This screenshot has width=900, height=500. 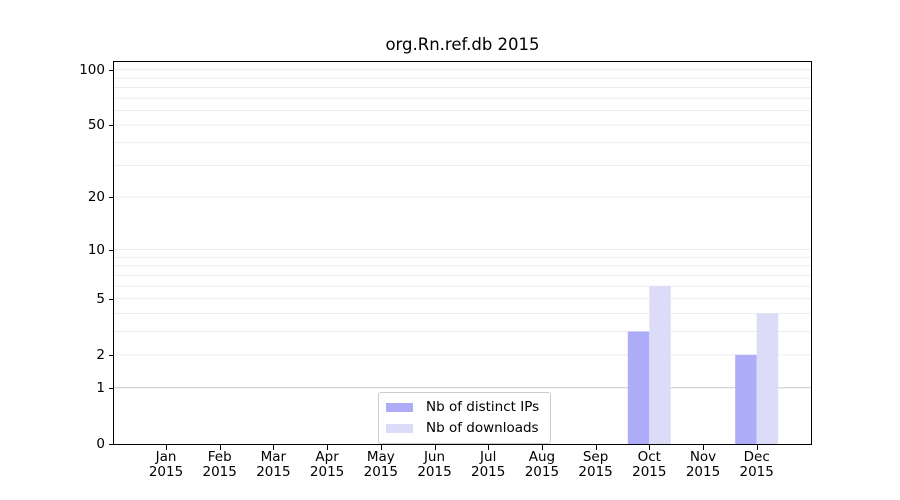 What do you see at coordinates (219, 457) in the screenshot?
I see `x-tick-month: Feb` at bounding box center [219, 457].